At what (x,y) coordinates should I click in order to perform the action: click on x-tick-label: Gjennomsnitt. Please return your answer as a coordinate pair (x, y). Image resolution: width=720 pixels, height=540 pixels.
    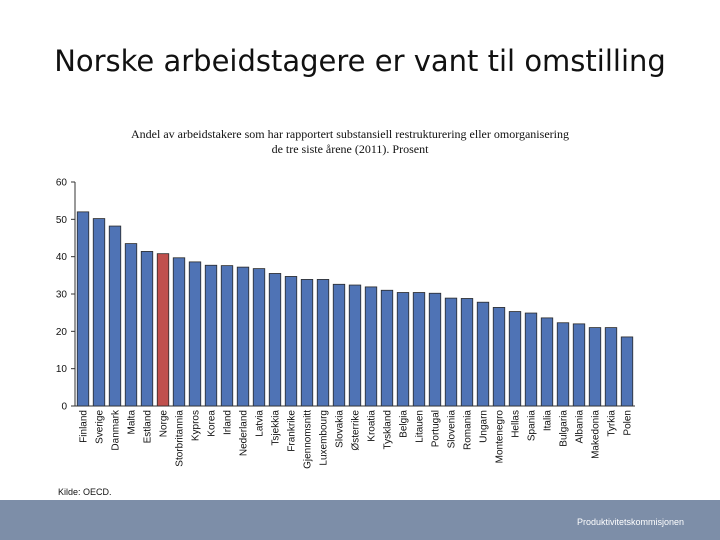
    Looking at the image, I should click on (308, 439).